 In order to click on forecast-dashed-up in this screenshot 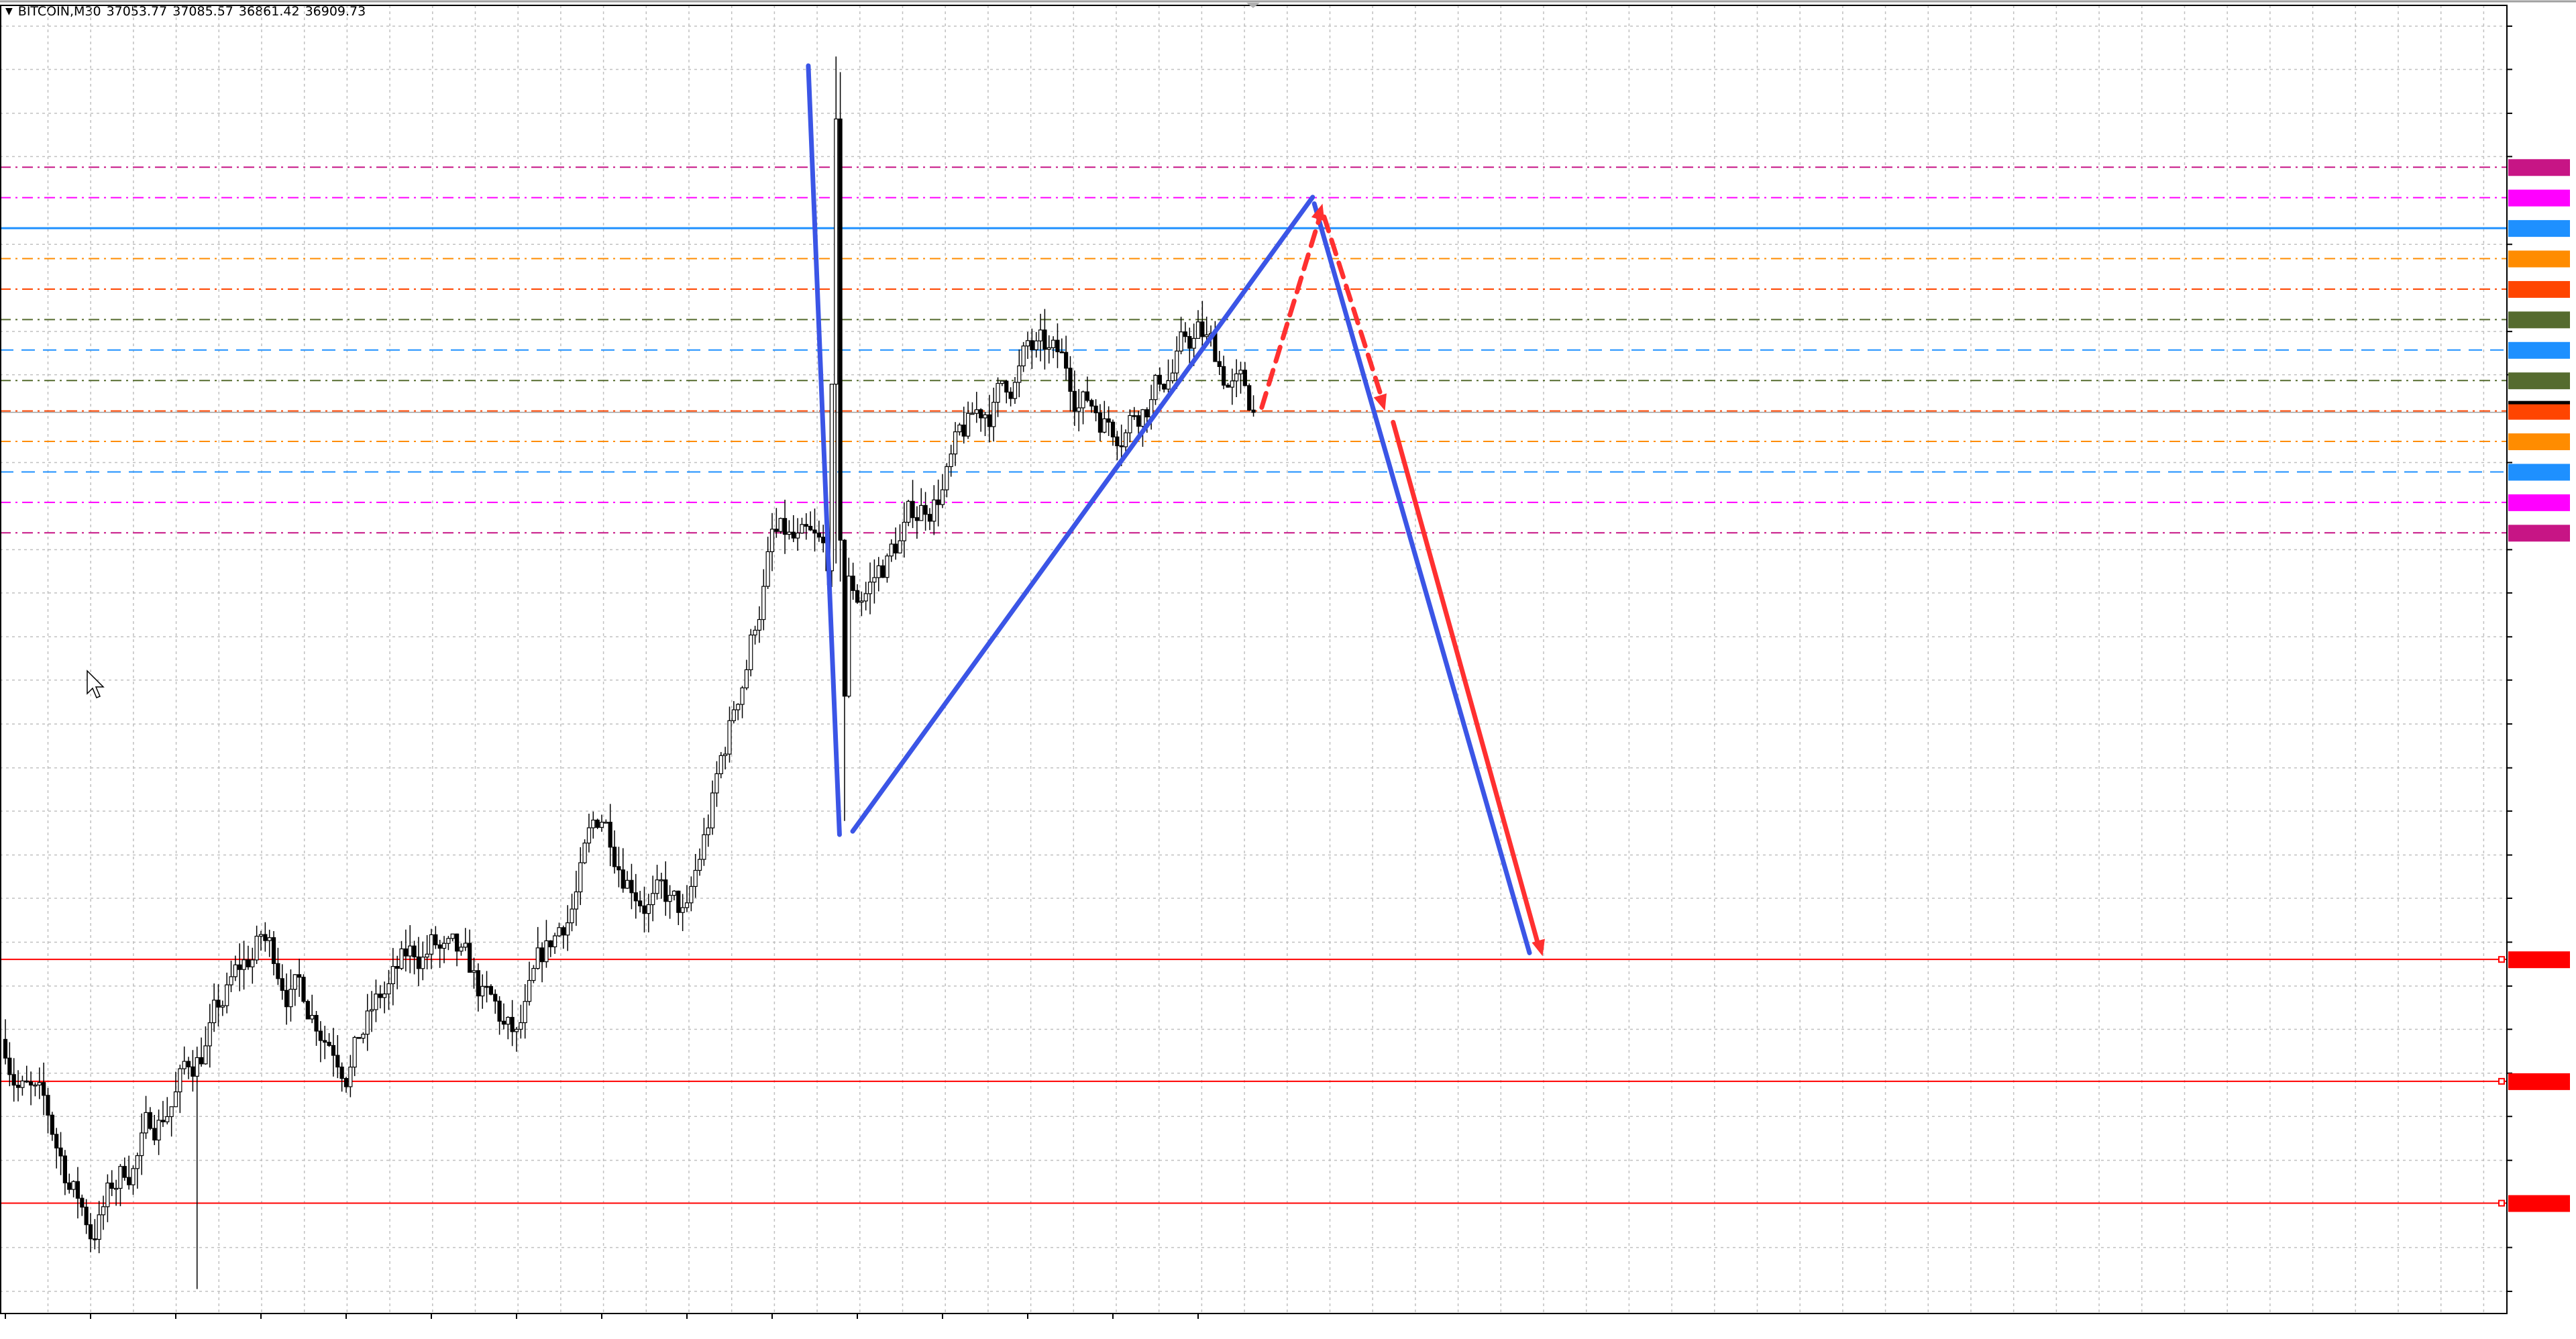, I will do `click(1291, 310)`.